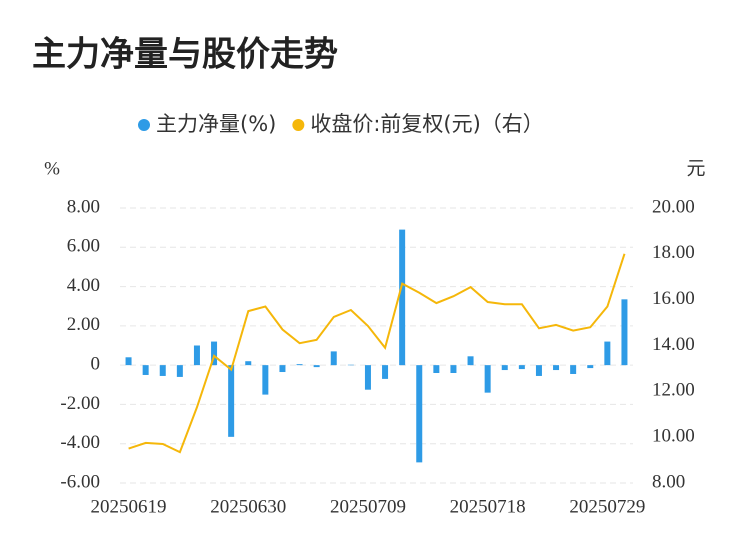 The image size is (750, 558). Describe the element at coordinates (52, 168) in the screenshot. I see `y-axis-label: %` at that location.